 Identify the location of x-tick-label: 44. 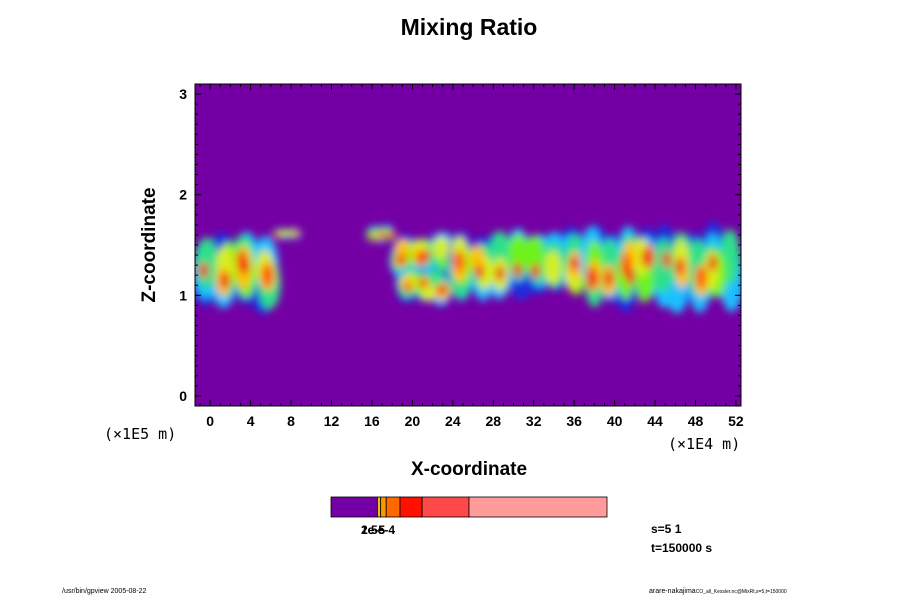
(655, 421).